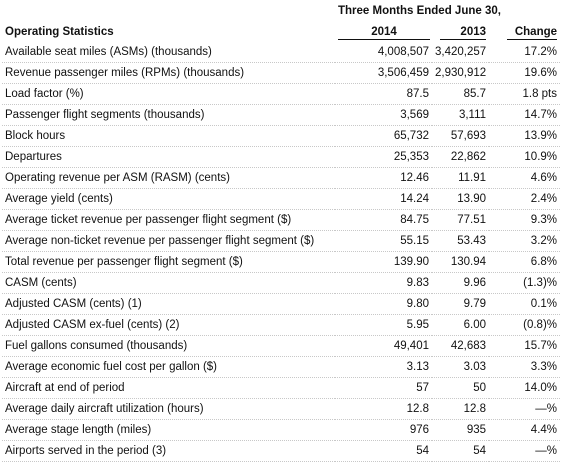 The width and height of the screenshot is (564, 462). Describe the element at coordinates (168, 115) in the screenshot. I see `statistic-label: Passenger flight segments (thousands)` at that location.